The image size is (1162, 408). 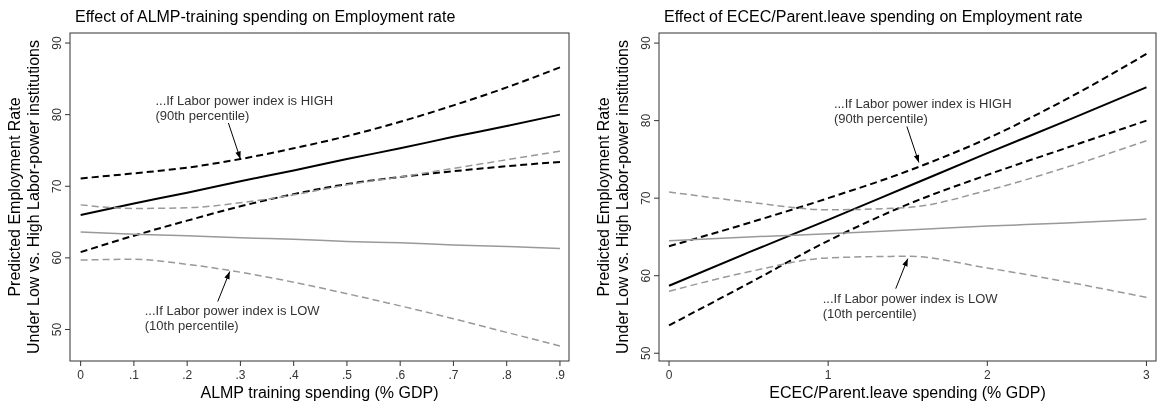 What do you see at coordinates (319, 392) in the screenshot?
I see `x-axis-title: ALMP training spending (% GDP)` at bounding box center [319, 392].